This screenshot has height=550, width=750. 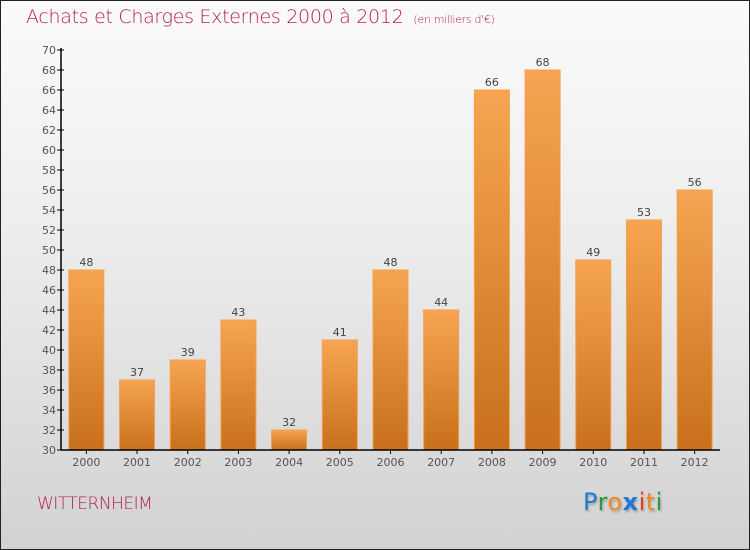 I want to click on y-tick-label-42: 42, so click(x=49, y=330).